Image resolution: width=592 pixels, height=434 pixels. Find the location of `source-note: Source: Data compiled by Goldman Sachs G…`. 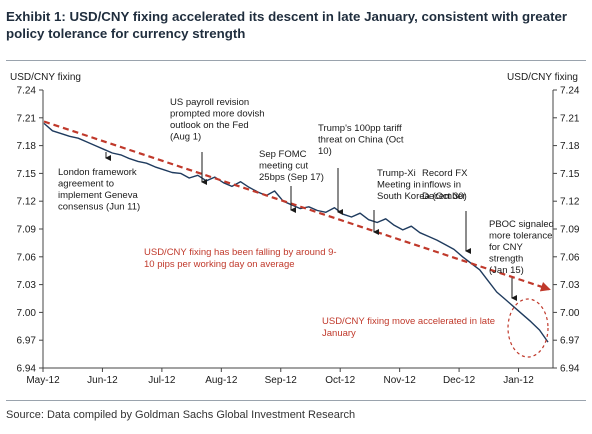

source-note: Source: Data compiled by Goldman Sachs G… is located at coordinates (181, 415).